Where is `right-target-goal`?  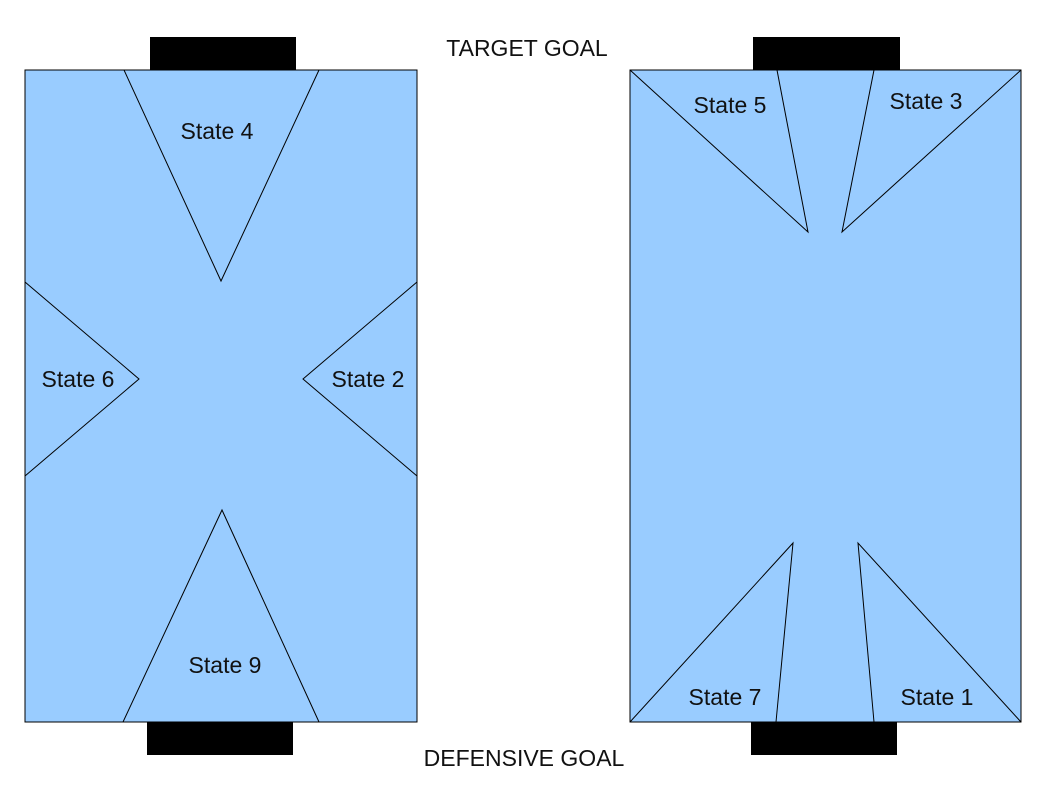 right-target-goal is located at coordinates (826, 53).